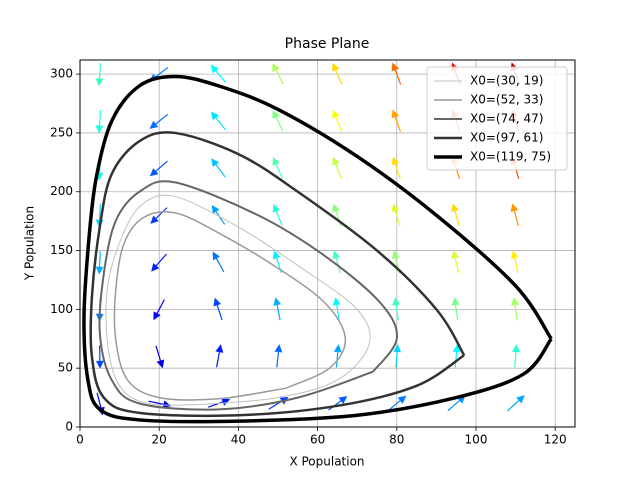 This screenshot has height=480, width=640. What do you see at coordinates (30, 243) in the screenshot?
I see `y-axis-label: Y Population` at bounding box center [30, 243].